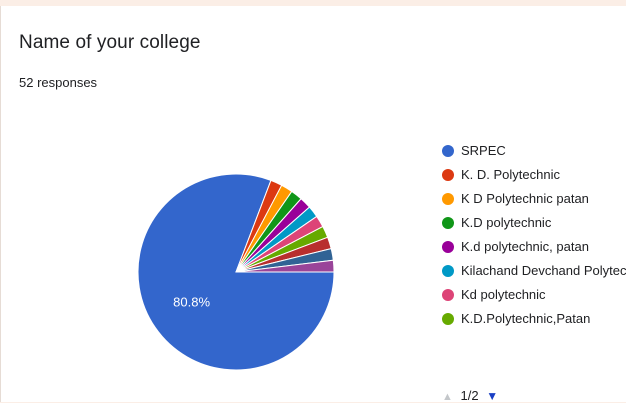 The image size is (626, 403). What do you see at coordinates (510, 174) in the screenshot?
I see `legend-label: K. D. Polytechnic` at bounding box center [510, 174].